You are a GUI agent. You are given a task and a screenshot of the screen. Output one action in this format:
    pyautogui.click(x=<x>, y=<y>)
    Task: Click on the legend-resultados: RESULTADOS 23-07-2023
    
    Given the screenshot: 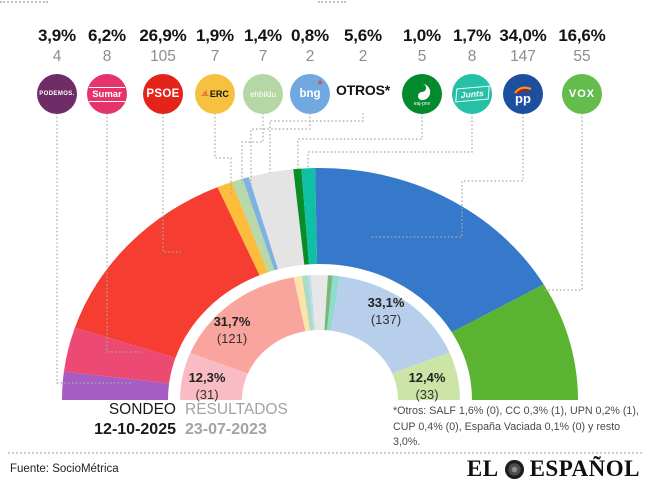 What is the action you would take?
    pyautogui.click(x=236, y=420)
    